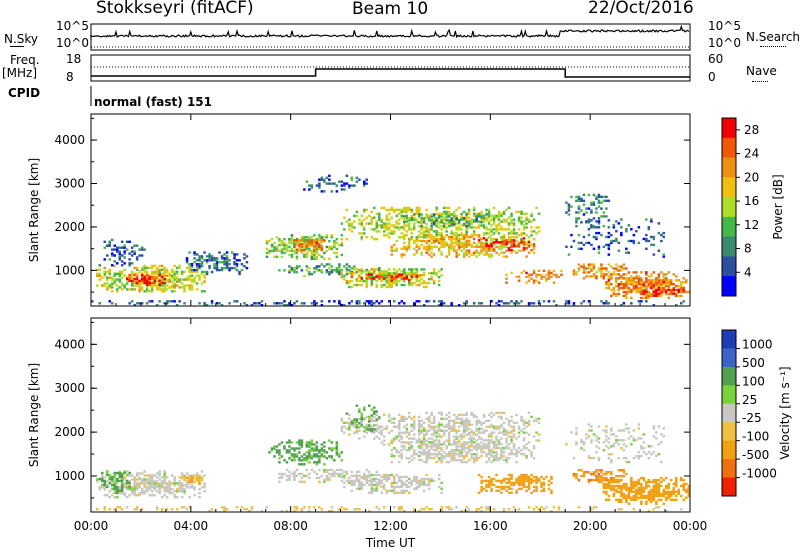 The image size is (800, 554). Describe the element at coordinates (785, 412) in the screenshot. I see `velocity-colorbar-title: Velocity [m s⁻¹]` at that location.